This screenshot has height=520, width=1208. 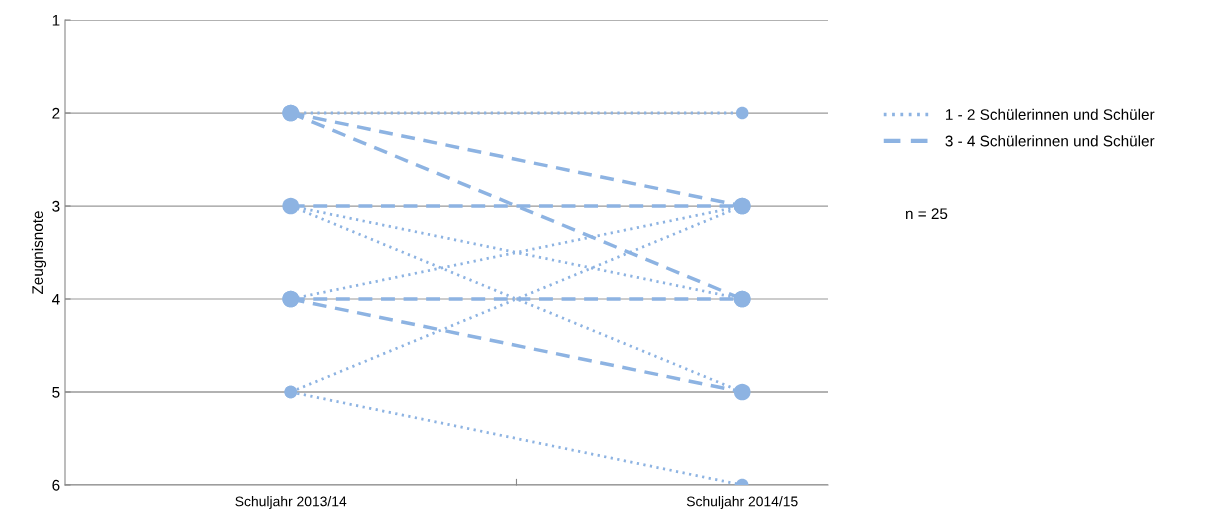 I want to click on y-tick-label: 6, so click(x=56, y=485).